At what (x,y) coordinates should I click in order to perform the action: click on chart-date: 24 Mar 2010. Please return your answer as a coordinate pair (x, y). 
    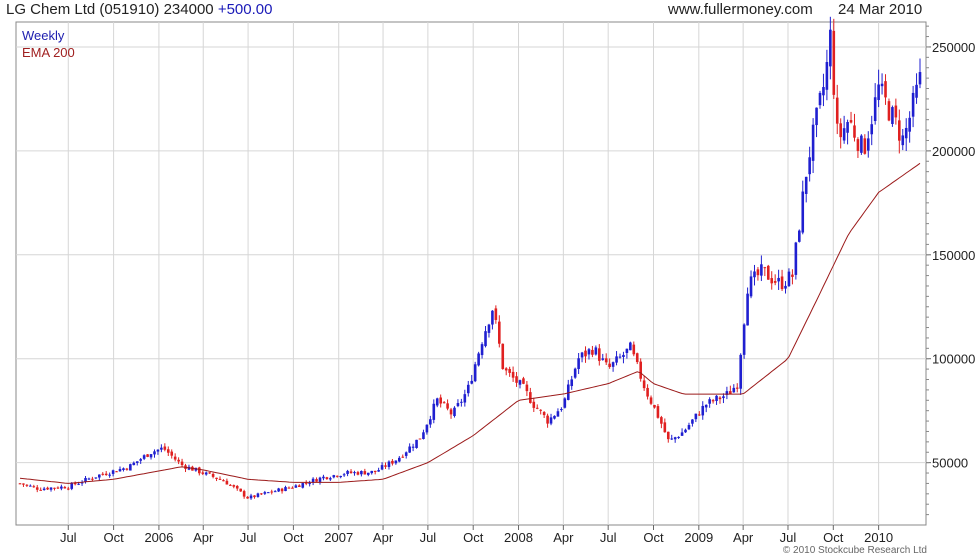
    Looking at the image, I should click on (880, 9).